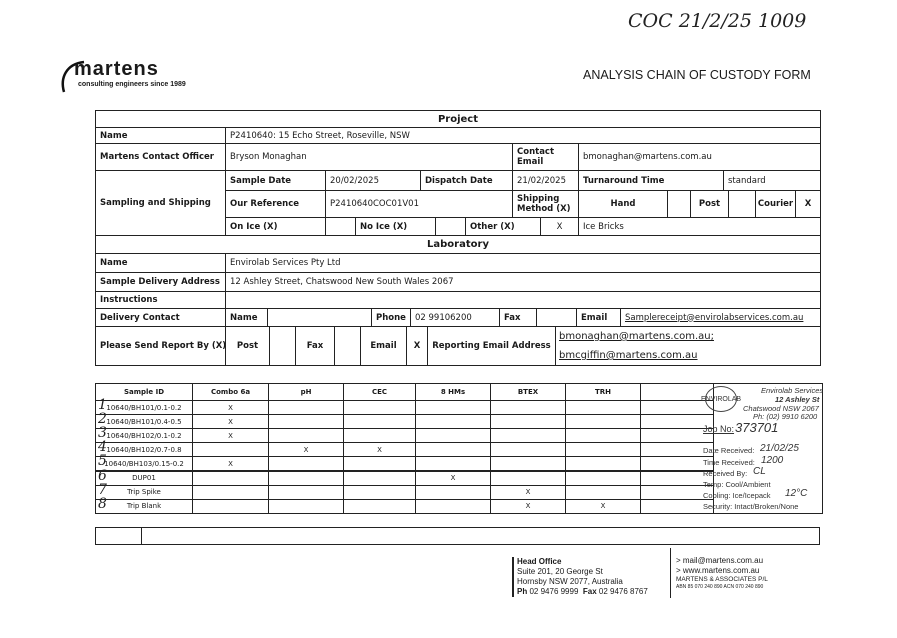 This screenshot has width=897, height=638. Describe the element at coordinates (560, 571) in the screenshot. I see `office-line: Suite 201, 20 George St` at that location.